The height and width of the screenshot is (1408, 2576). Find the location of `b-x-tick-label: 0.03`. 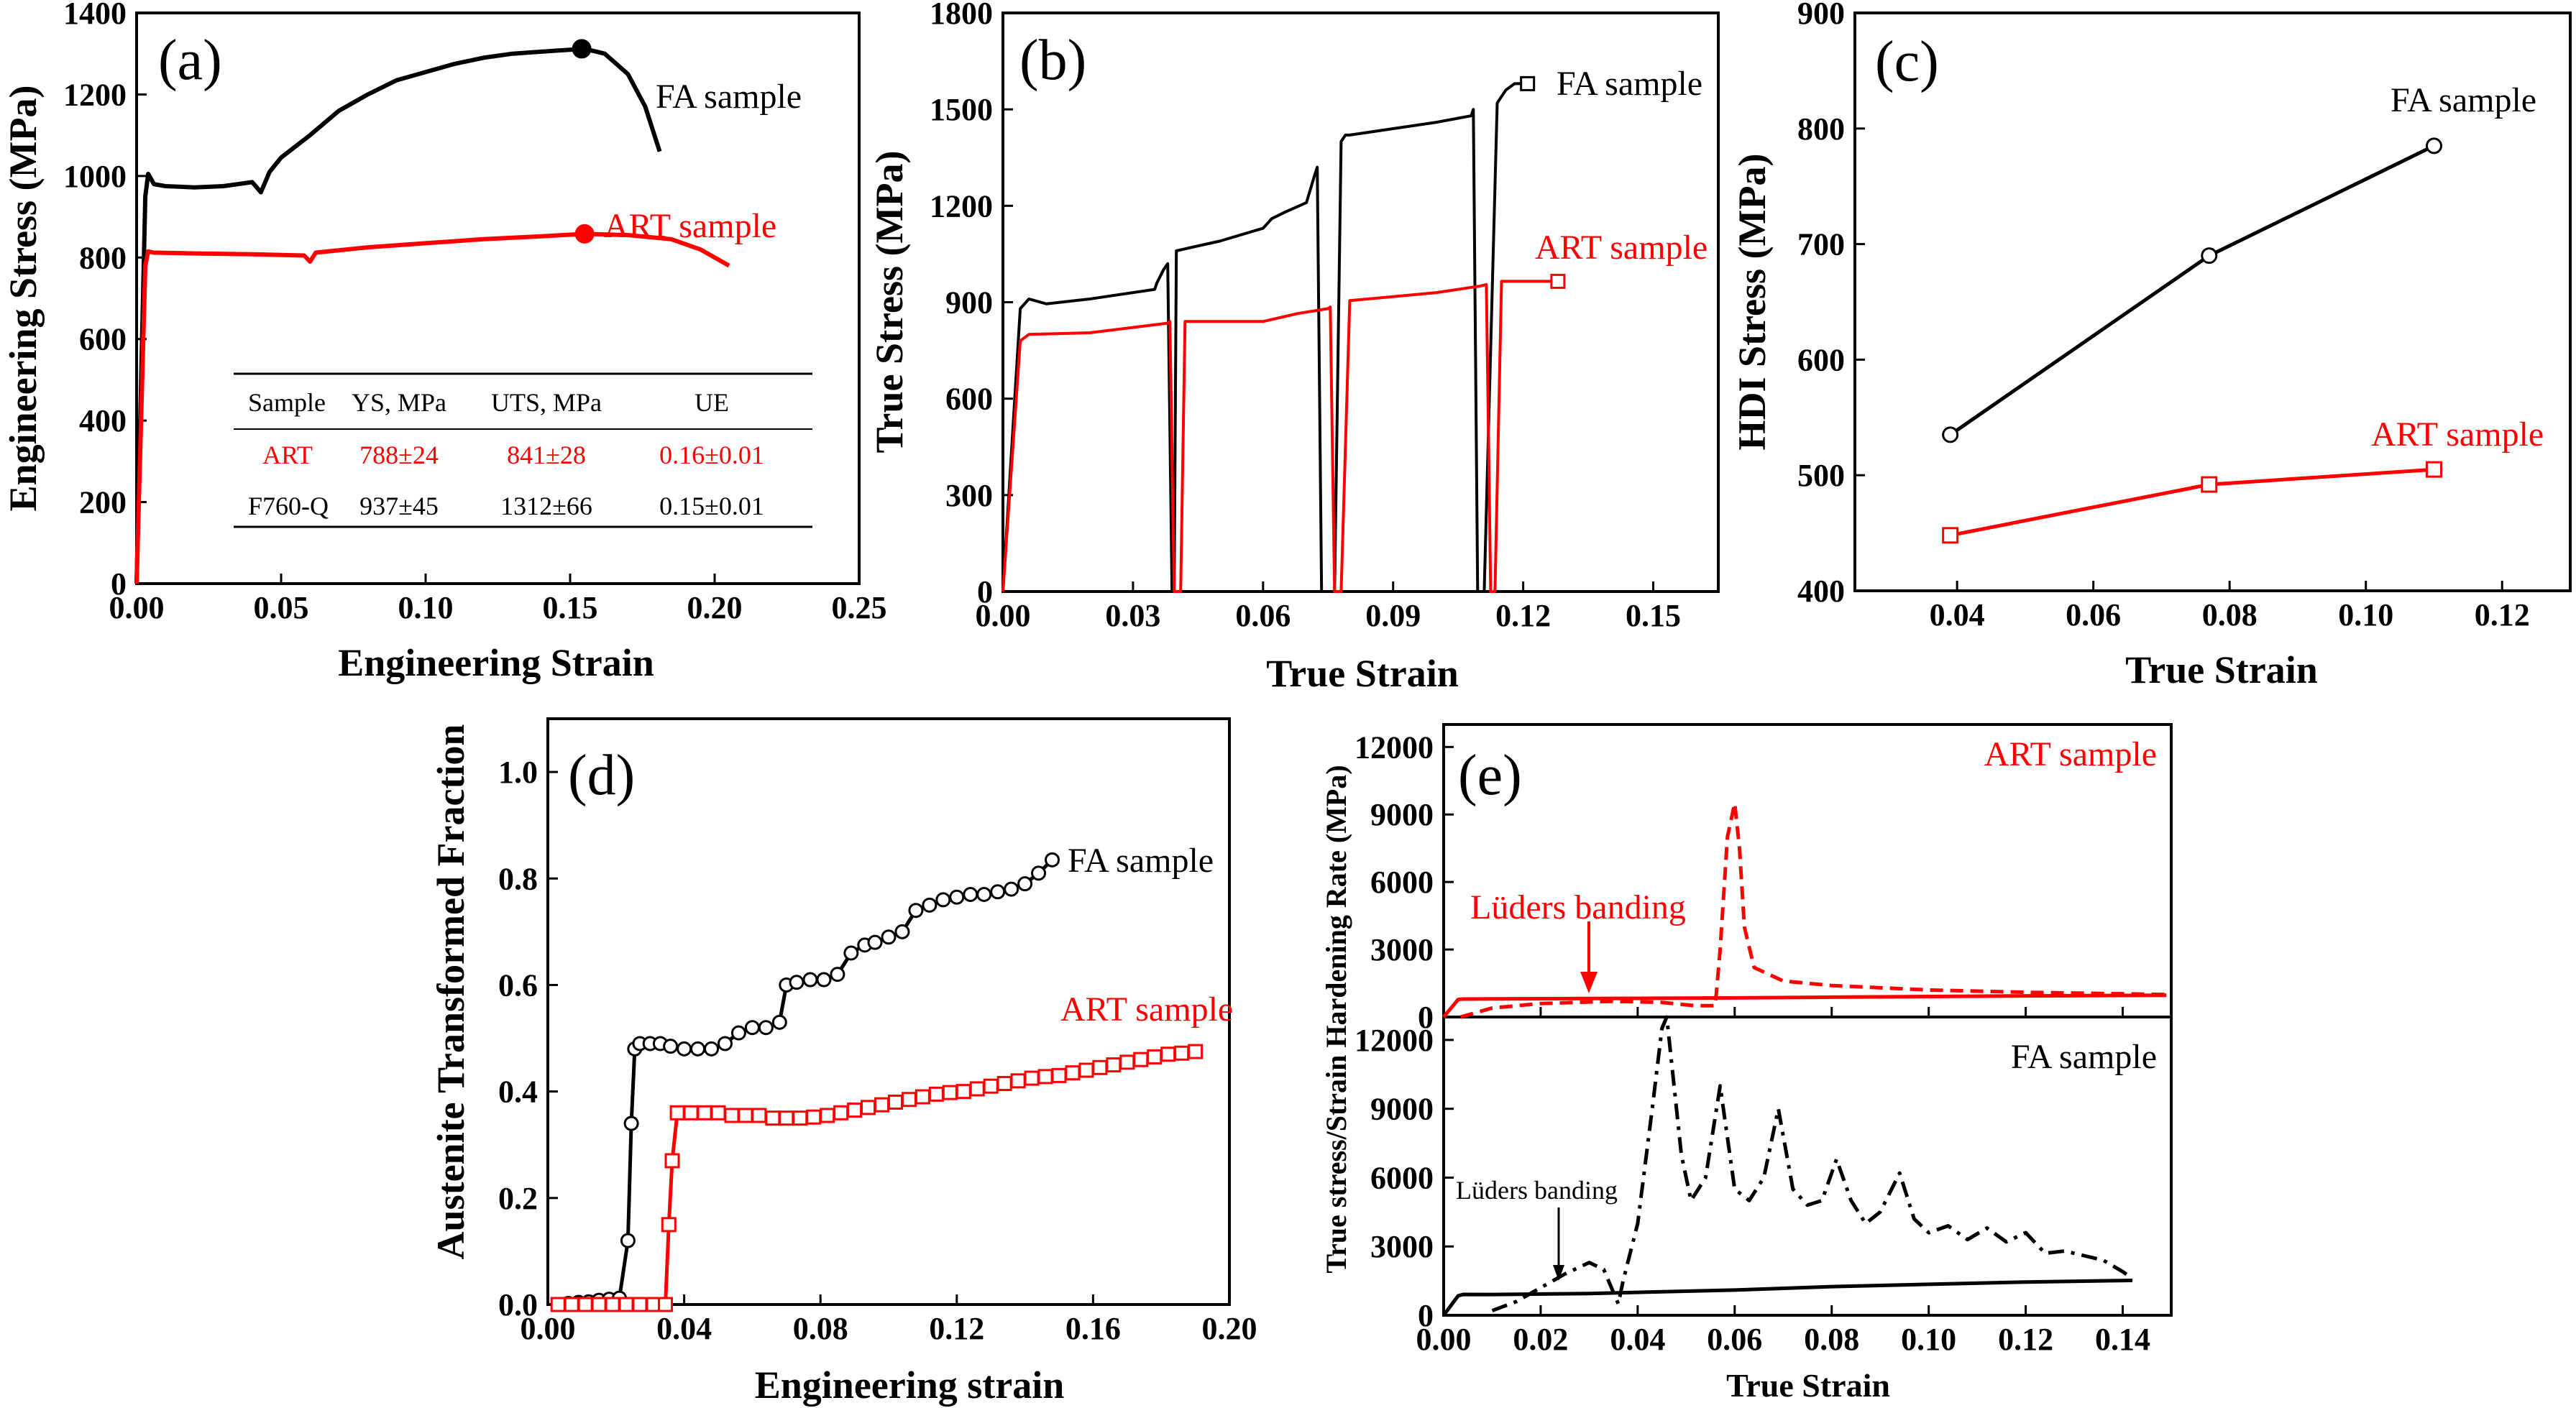

b-x-tick-label: 0.03 is located at coordinates (1132, 615).